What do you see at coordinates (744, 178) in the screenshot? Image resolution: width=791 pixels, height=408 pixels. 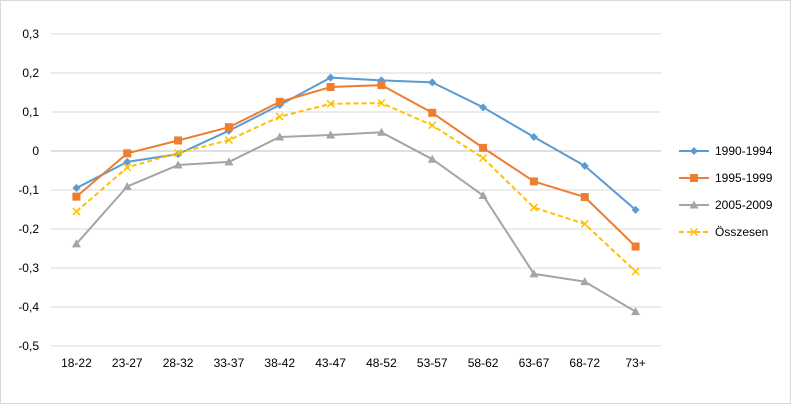 I see `legend-label: 1995-1999` at bounding box center [744, 178].